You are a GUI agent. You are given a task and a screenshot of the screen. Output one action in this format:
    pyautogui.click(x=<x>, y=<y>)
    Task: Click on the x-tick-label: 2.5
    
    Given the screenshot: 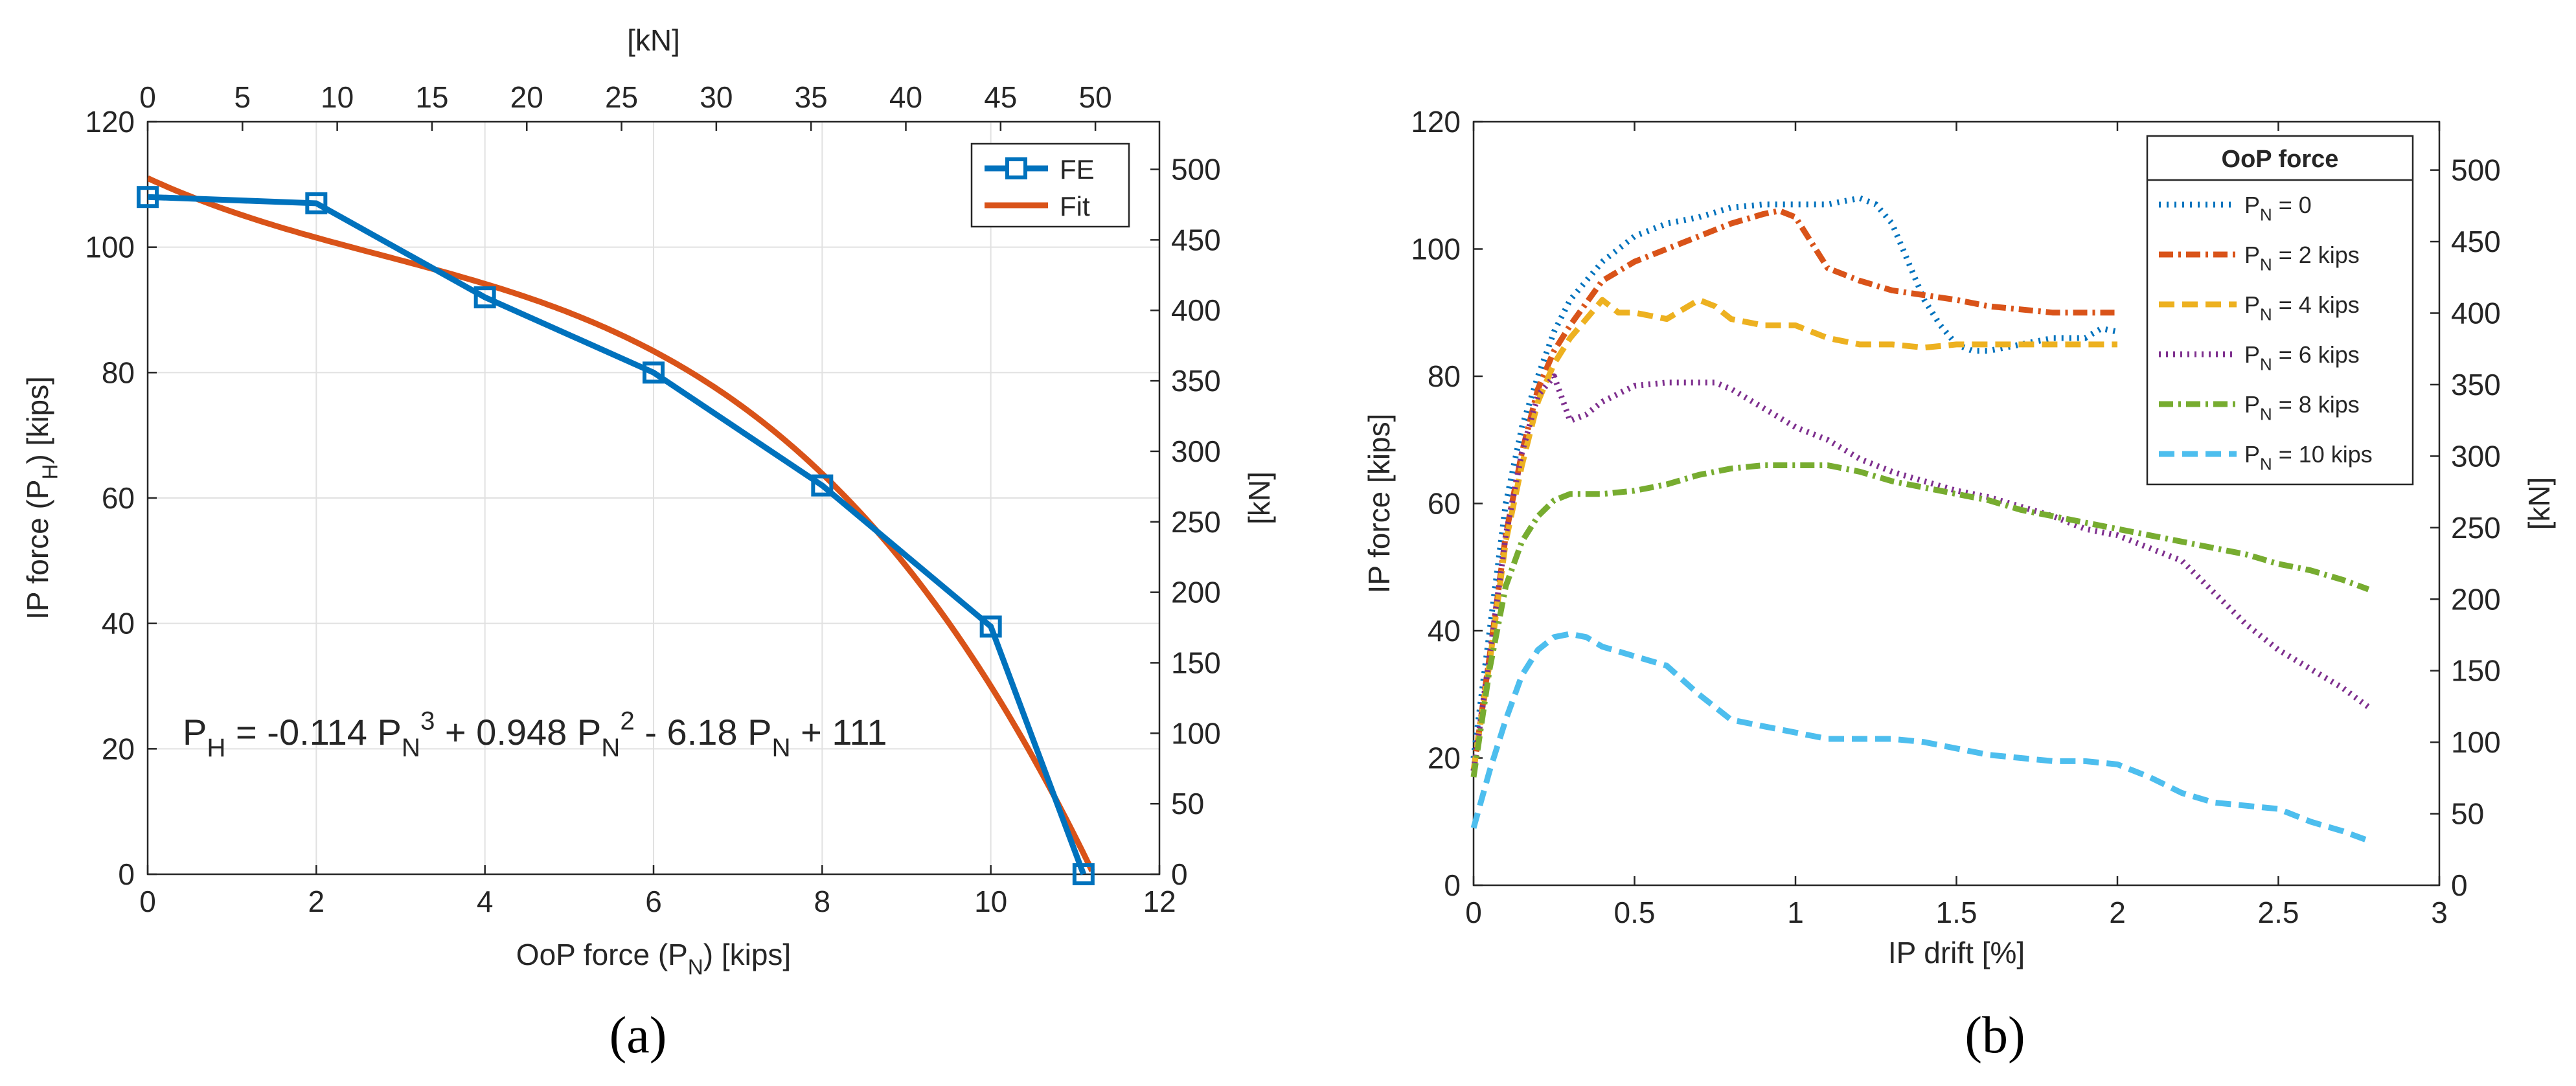 What is the action you would take?
    pyautogui.click(x=2279, y=913)
    